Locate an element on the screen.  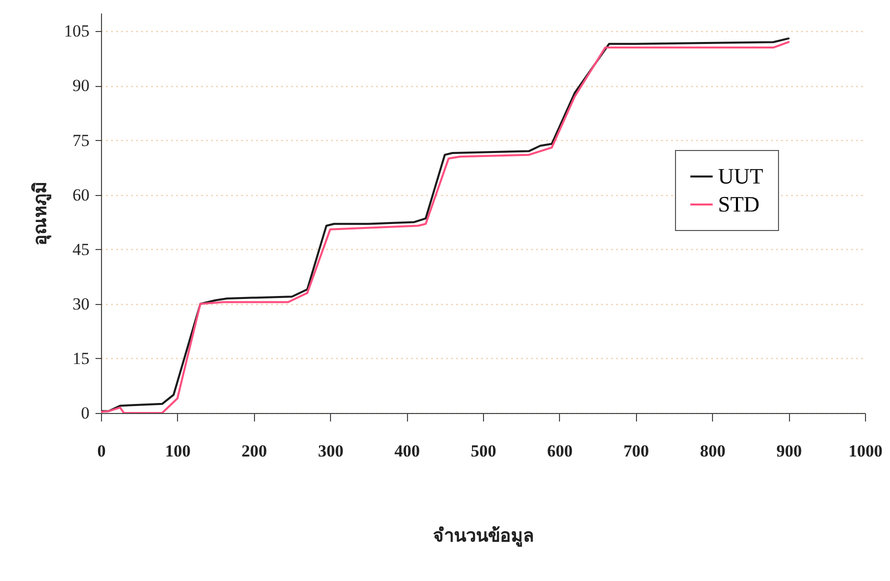
y-axis-title: อุณหภูมิ is located at coordinates (41, 214).